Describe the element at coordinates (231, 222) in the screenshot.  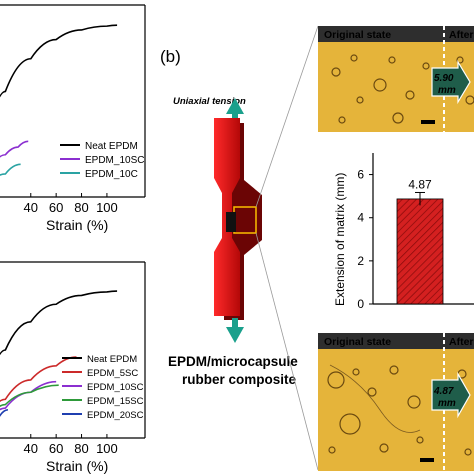
I see `specimen-strip` at that location.